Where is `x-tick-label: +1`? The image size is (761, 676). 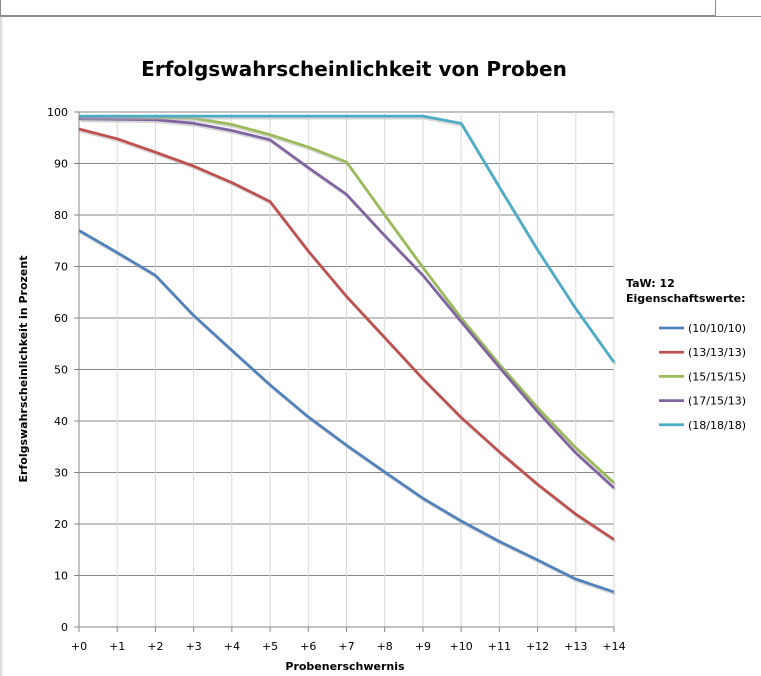
x-tick-label: +1 is located at coordinates (117, 646).